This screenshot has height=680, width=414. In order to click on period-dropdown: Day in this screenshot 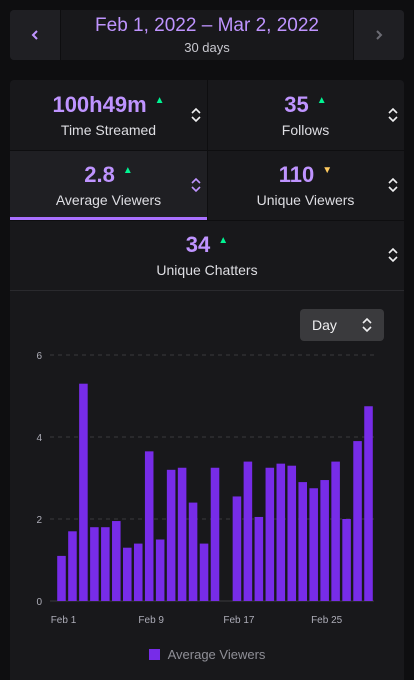, I will do `click(342, 325)`.